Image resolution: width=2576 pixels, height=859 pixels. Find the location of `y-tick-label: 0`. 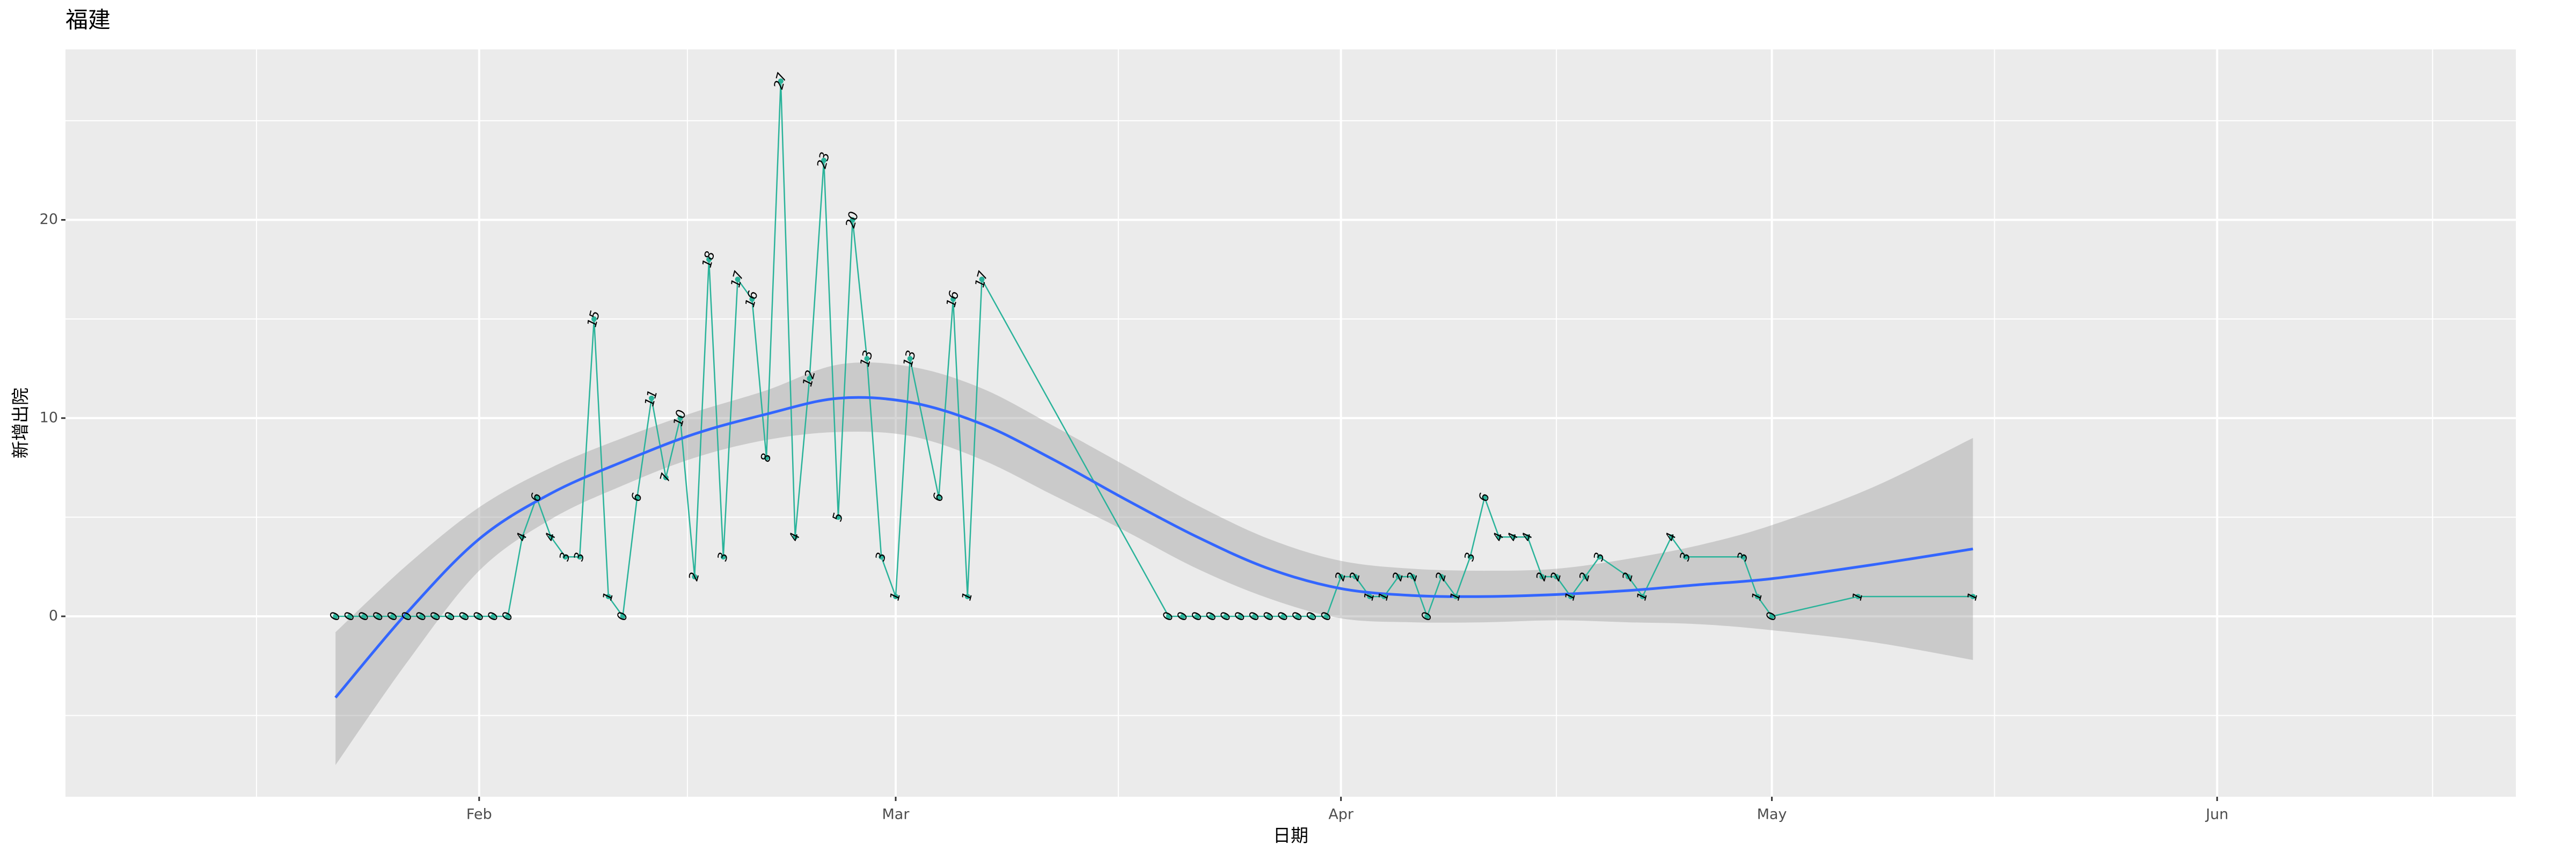

y-tick-label: 0 is located at coordinates (53, 616).